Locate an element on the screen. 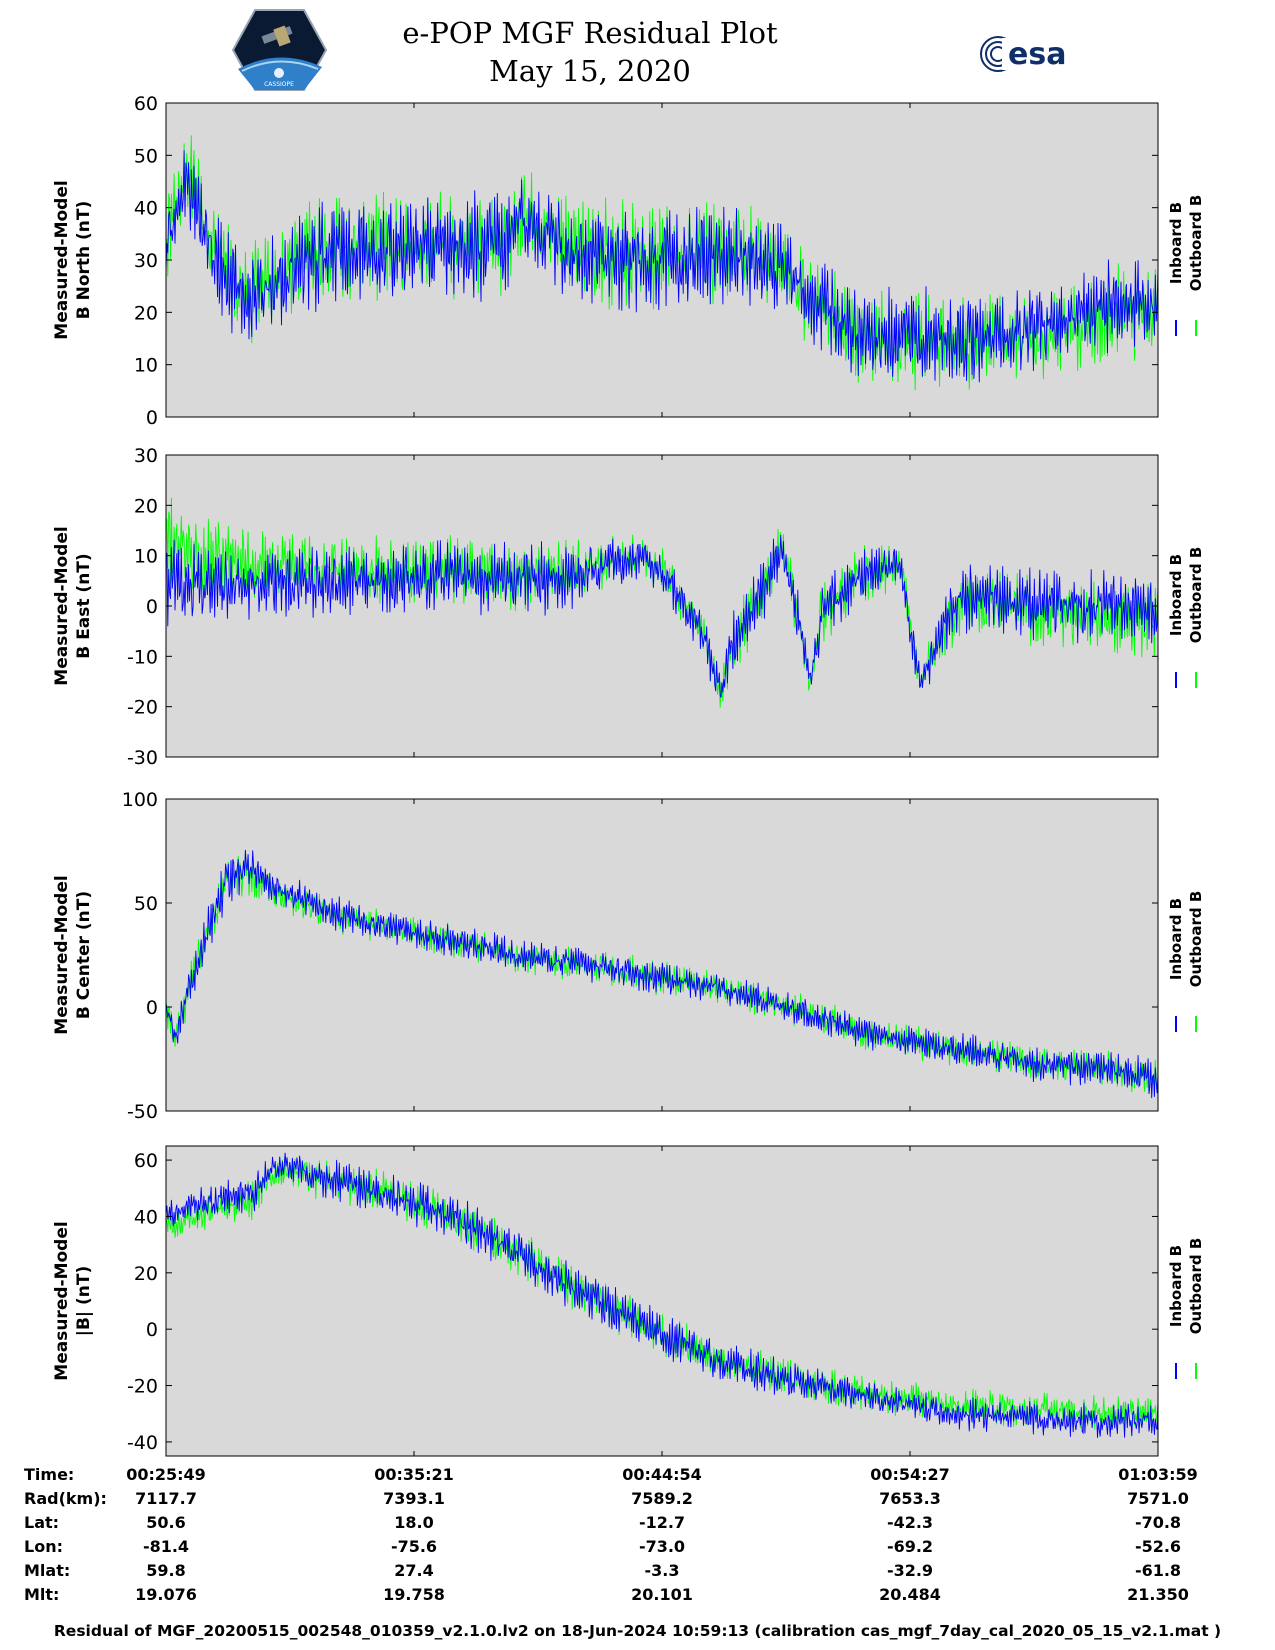 This screenshot has width=1275, height=1650. title-line-1: e-POP MGF Residual Plot is located at coordinates (590, 33).